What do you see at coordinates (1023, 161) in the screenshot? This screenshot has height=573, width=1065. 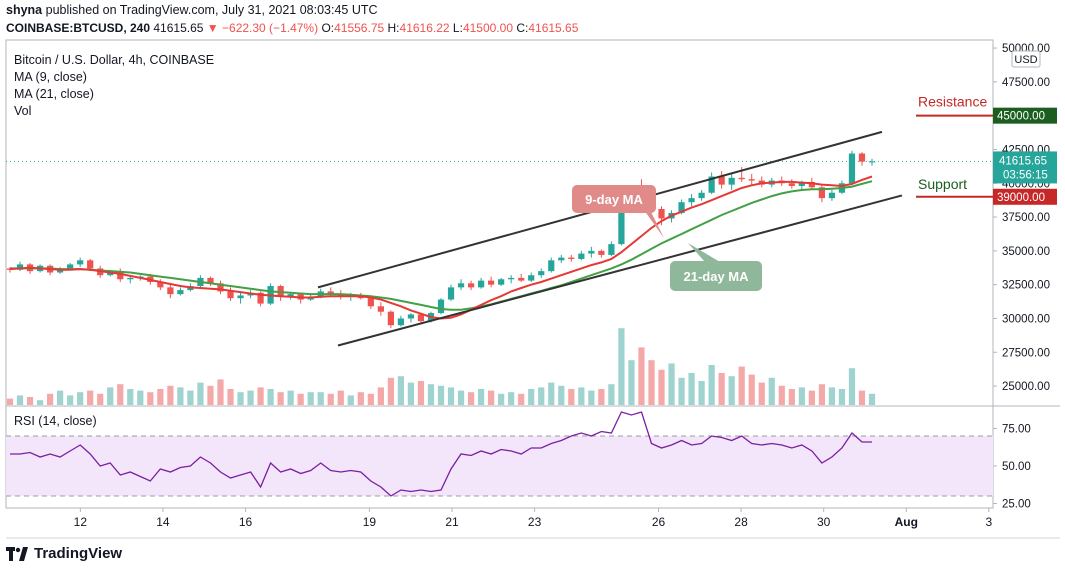 I see `current-price-label: 41615.65` at bounding box center [1023, 161].